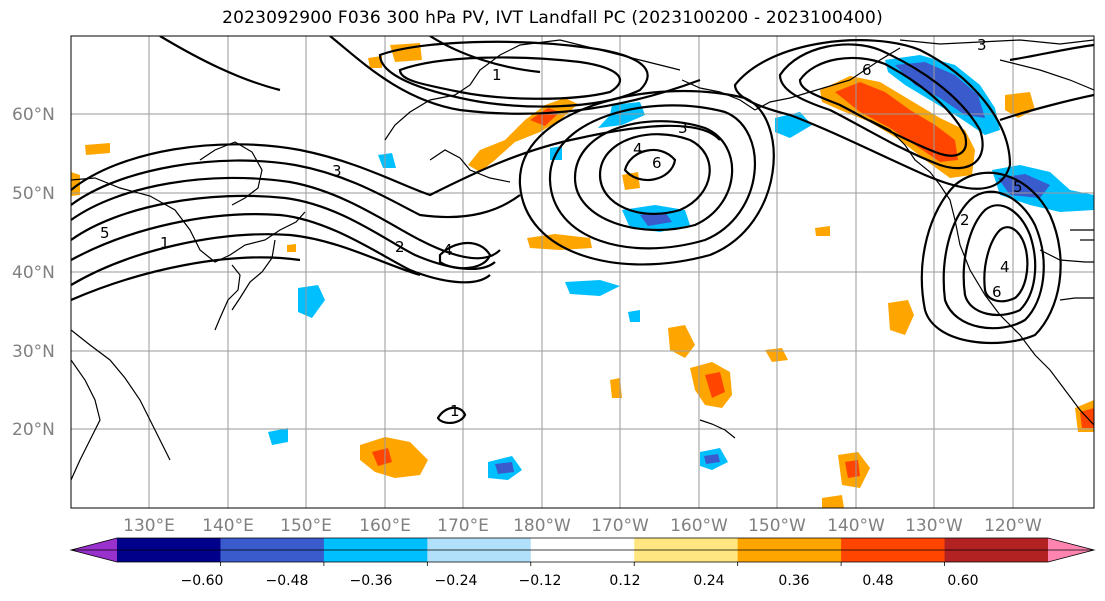 Image resolution: width=1105 pixels, height=601 pixels. Describe the element at coordinates (793, 581) in the screenshot. I see `colorbar-tick-label: 0.36` at that location.